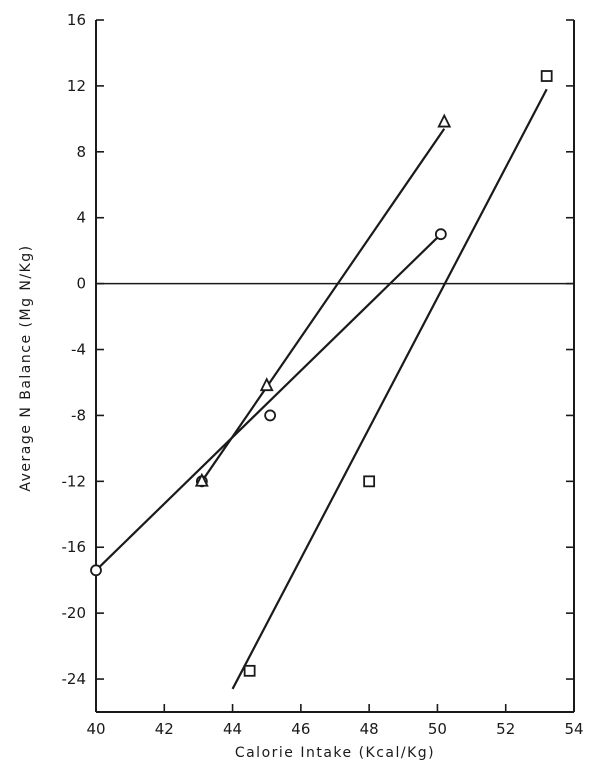 This screenshot has height=777, width=600. What do you see at coordinates (300, 729) in the screenshot?
I see `x-tick-label: 46` at bounding box center [300, 729].